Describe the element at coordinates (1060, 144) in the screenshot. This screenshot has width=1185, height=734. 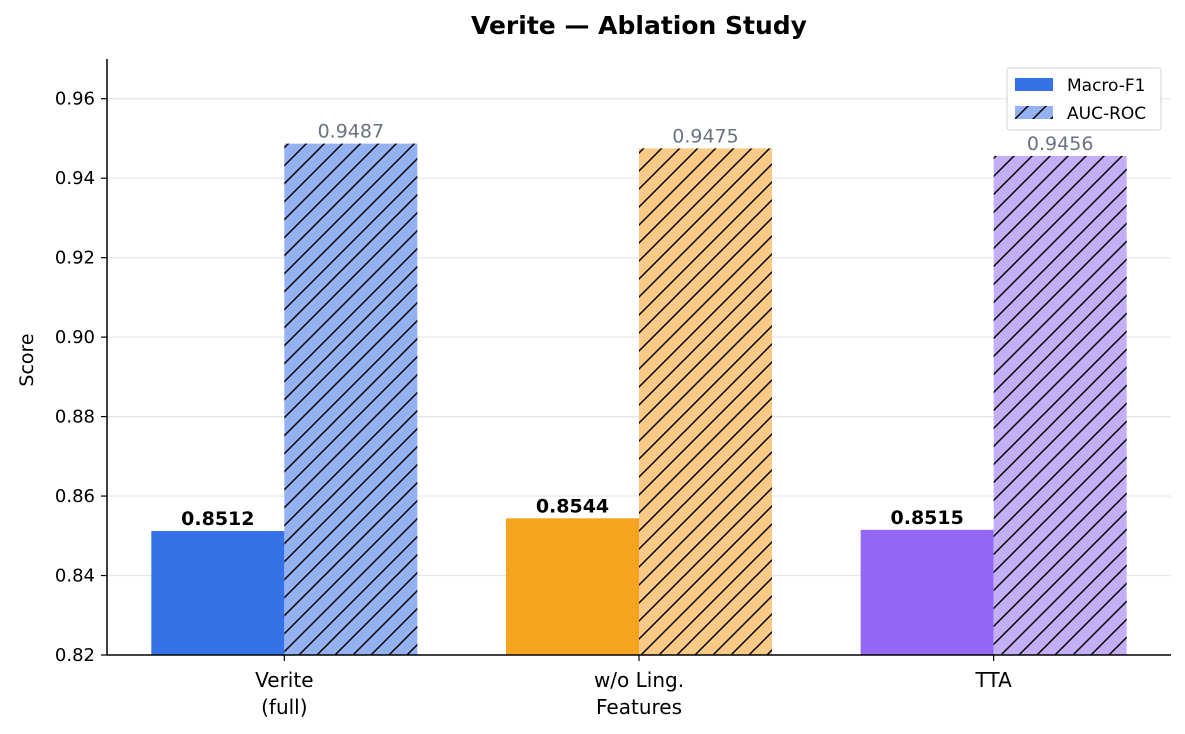
I see `bar-value-label: 0.9456` at that location.